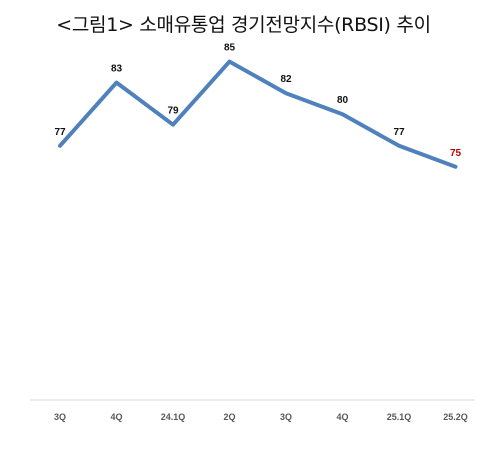 The width and height of the screenshot is (487, 451). Describe the element at coordinates (286, 79) in the screenshot. I see `data-label: 82` at that location.